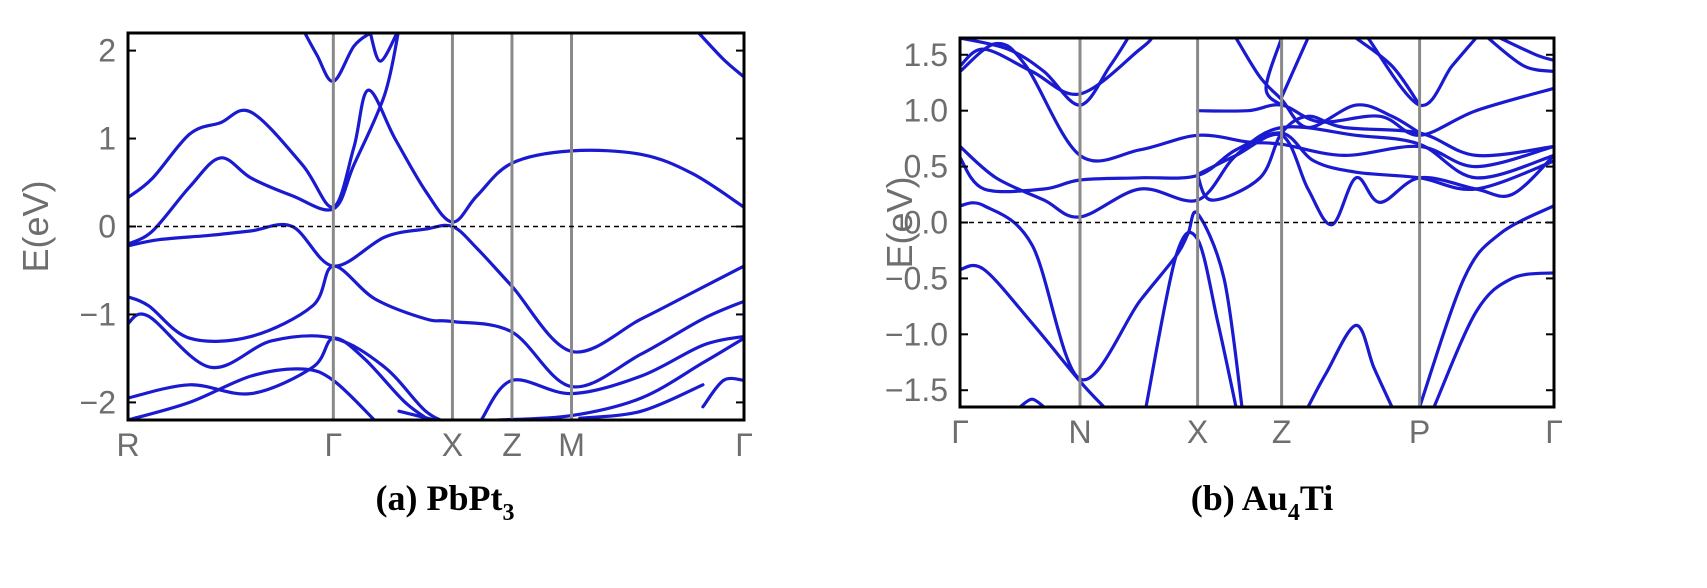  Describe the element at coordinates (107, 51) in the screenshot. I see `y-tick-label: 2` at that location.